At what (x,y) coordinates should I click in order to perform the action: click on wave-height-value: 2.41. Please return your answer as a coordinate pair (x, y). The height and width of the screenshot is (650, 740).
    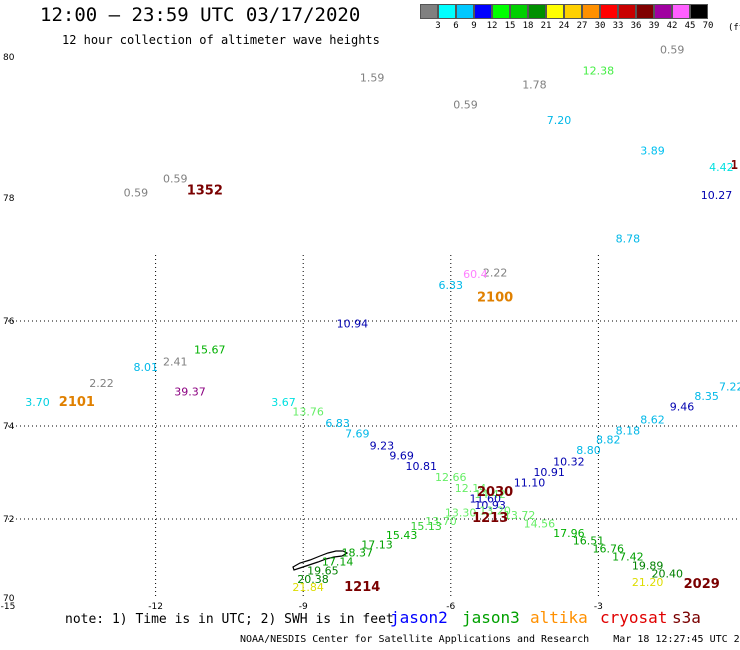
    Looking at the image, I should click on (175, 362).